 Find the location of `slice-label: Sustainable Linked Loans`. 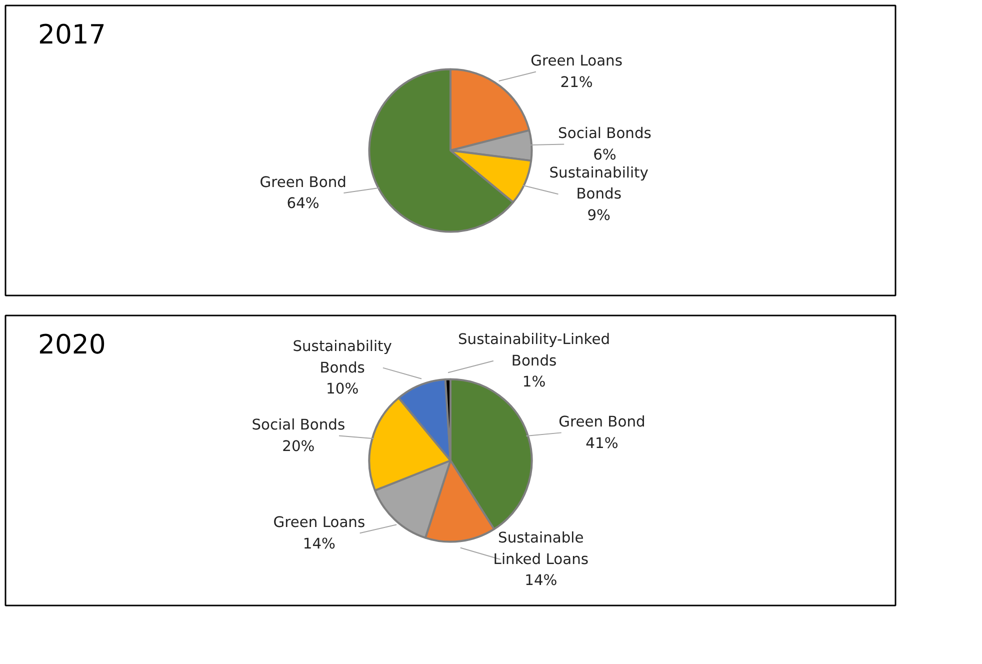

slice-label: Sustainable Linked Loans is located at coordinates (541, 549).